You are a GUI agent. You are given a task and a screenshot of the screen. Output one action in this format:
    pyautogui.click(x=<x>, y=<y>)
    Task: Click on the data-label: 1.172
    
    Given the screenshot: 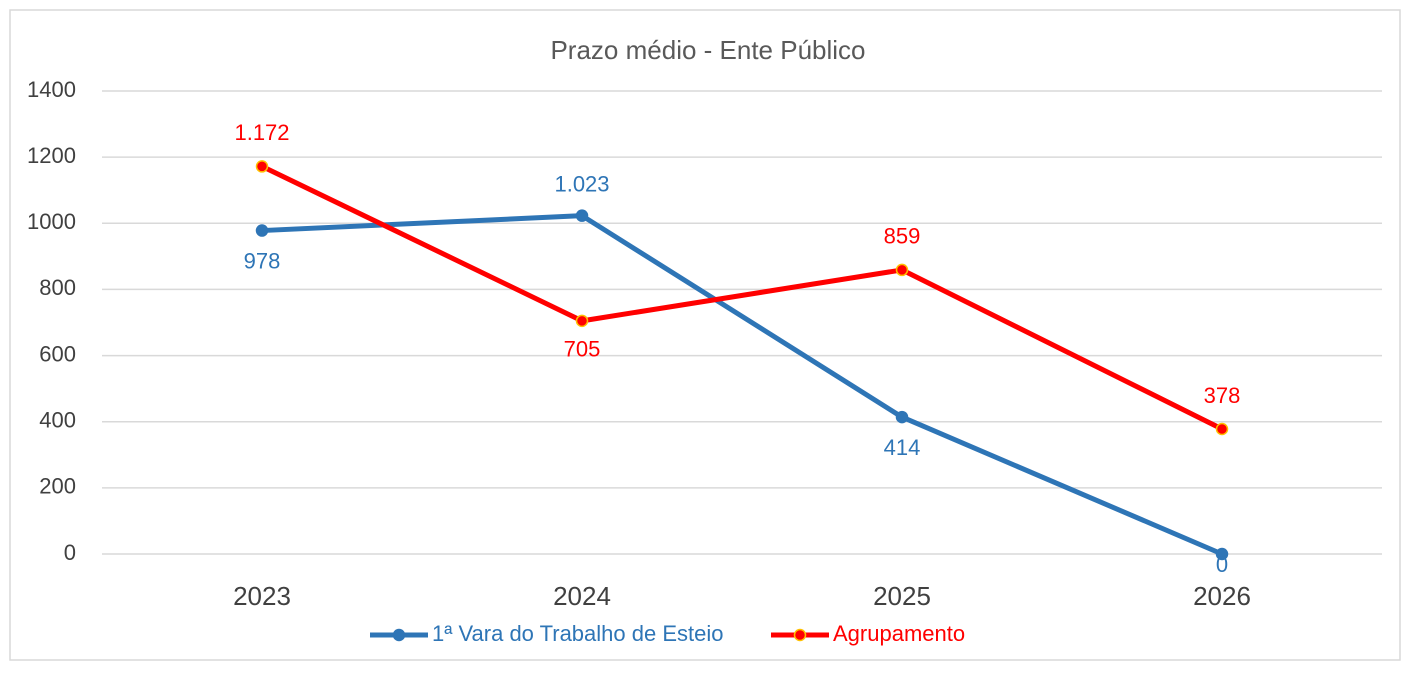 What is the action you would take?
    pyautogui.click(x=261, y=132)
    